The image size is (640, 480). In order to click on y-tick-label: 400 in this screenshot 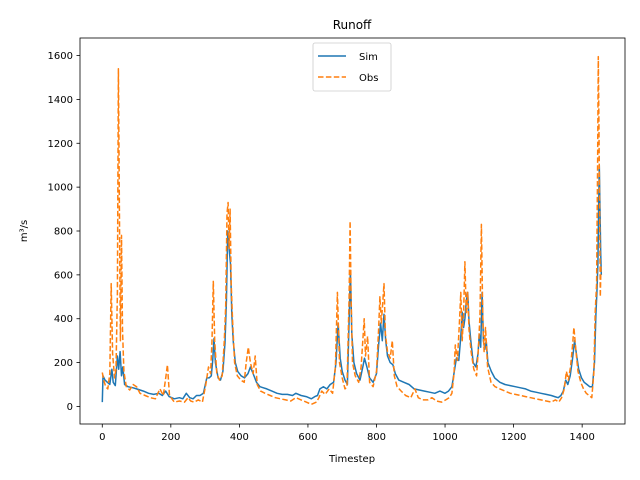, I will do `click(63, 319)`.